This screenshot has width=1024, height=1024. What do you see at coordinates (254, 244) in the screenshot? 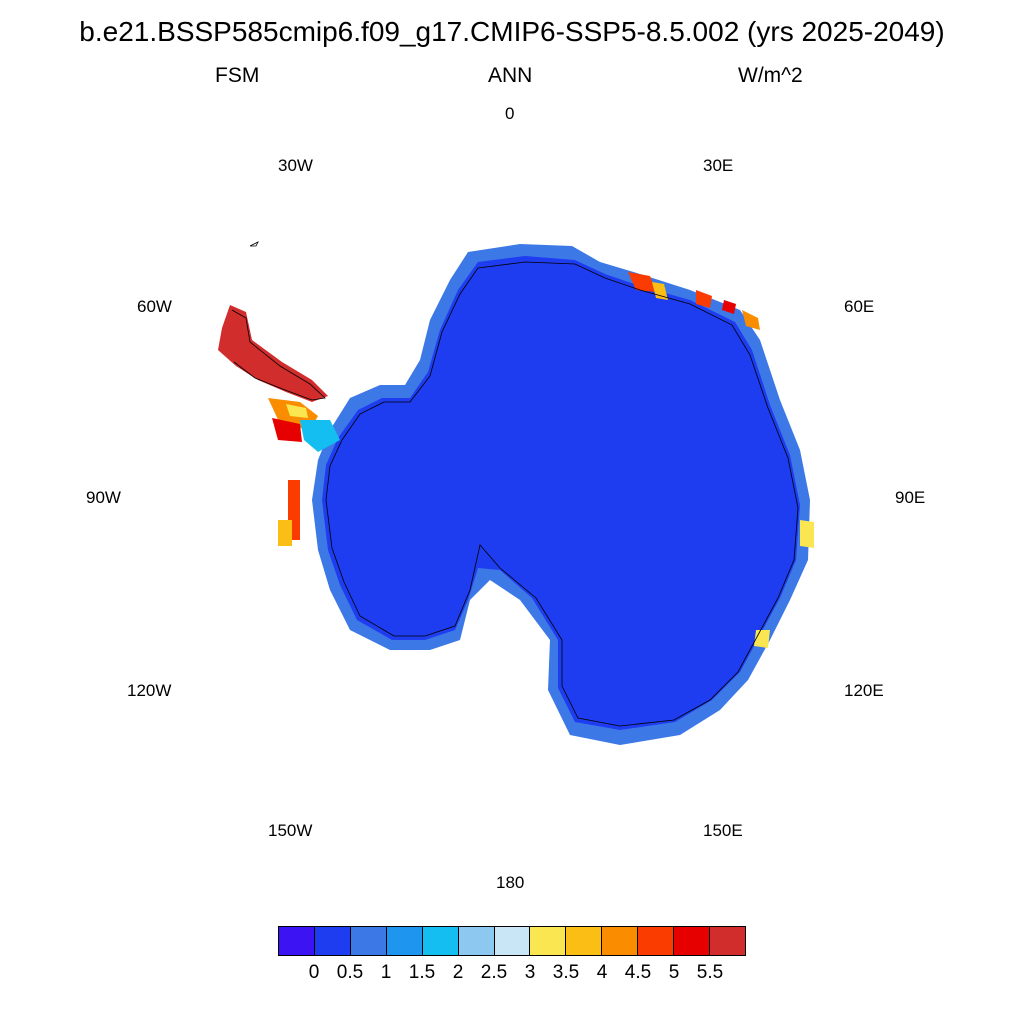
I see `south-georgia-coast` at bounding box center [254, 244].